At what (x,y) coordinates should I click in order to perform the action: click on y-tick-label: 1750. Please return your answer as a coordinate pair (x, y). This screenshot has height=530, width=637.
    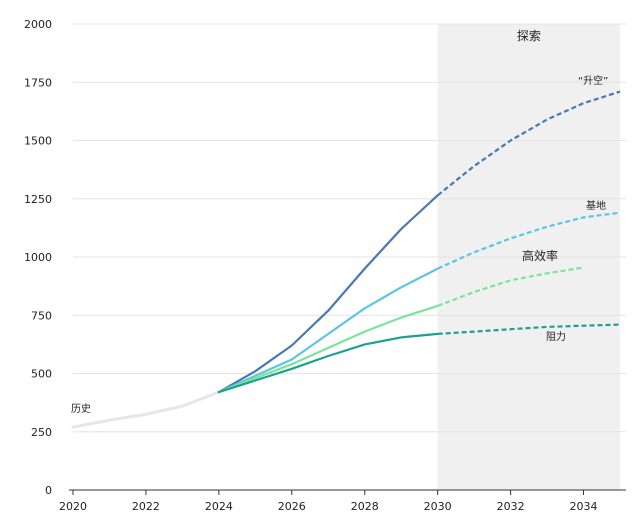
    Looking at the image, I should click on (38, 82).